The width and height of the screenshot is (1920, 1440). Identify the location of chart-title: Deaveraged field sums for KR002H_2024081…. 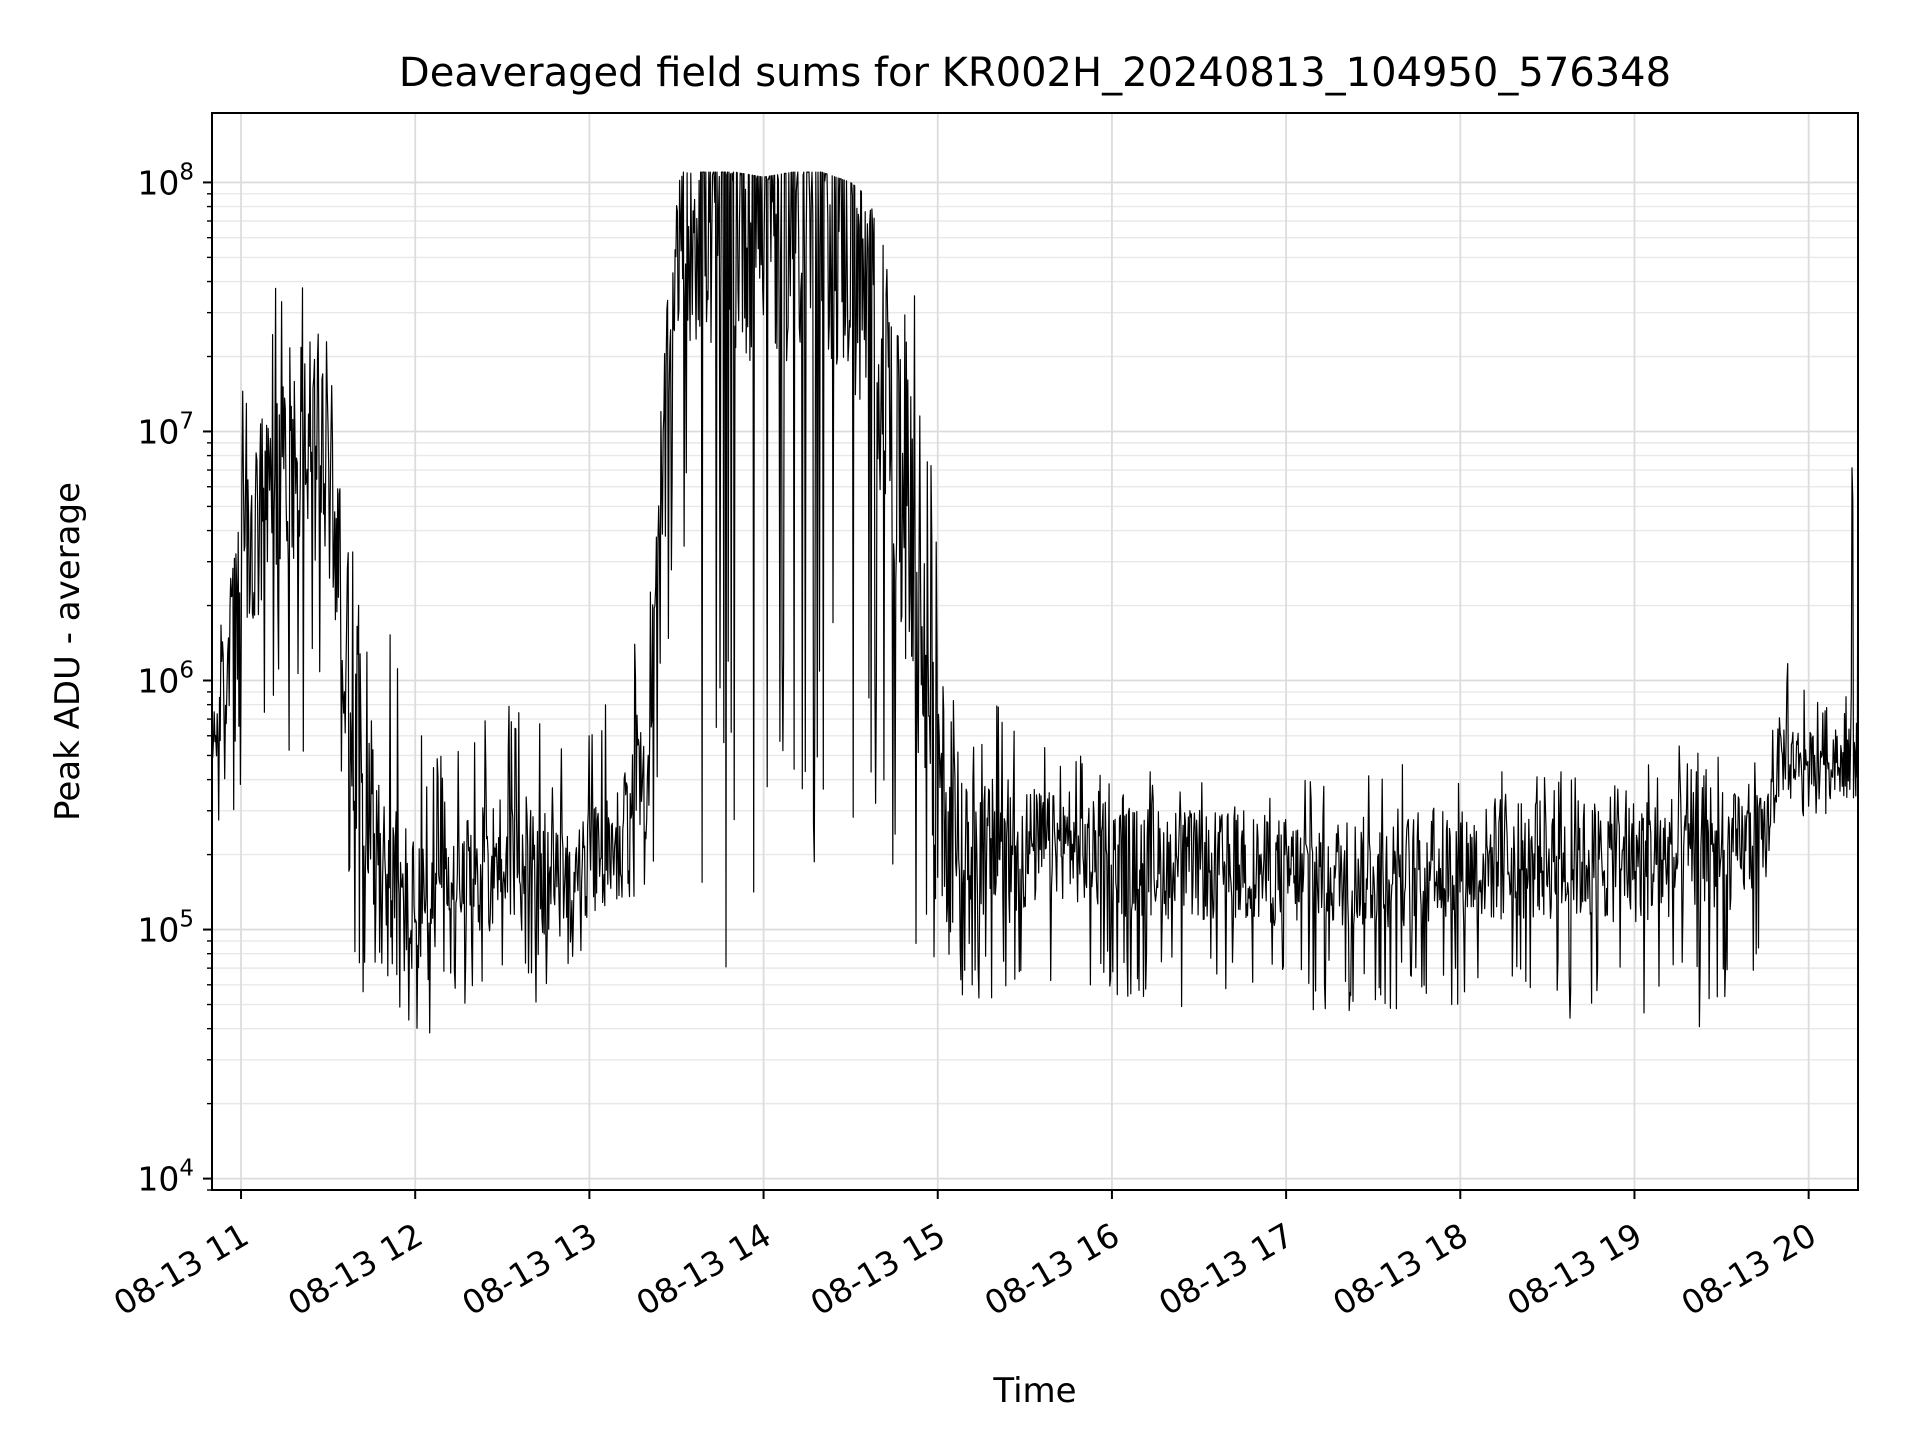
(1035, 73).